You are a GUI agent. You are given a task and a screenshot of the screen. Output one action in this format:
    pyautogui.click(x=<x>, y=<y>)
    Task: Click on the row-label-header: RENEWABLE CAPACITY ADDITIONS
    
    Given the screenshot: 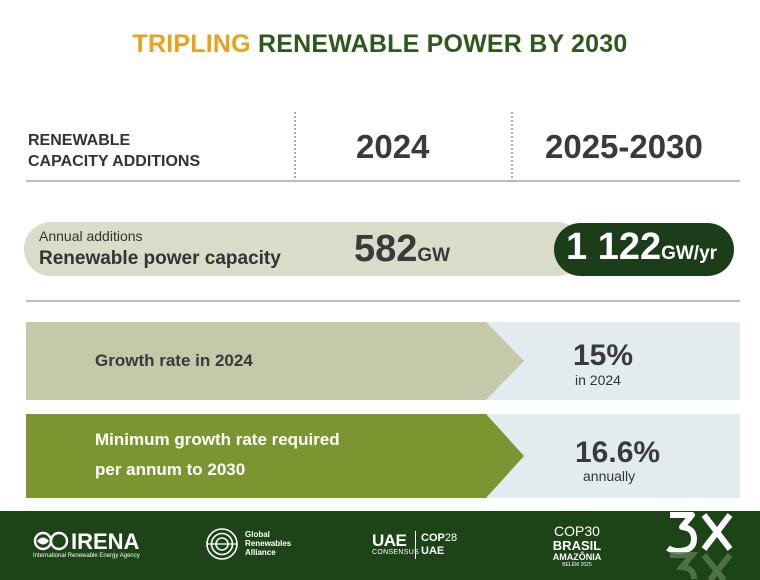 What is the action you would take?
    pyautogui.click(x=153, y=151)
    